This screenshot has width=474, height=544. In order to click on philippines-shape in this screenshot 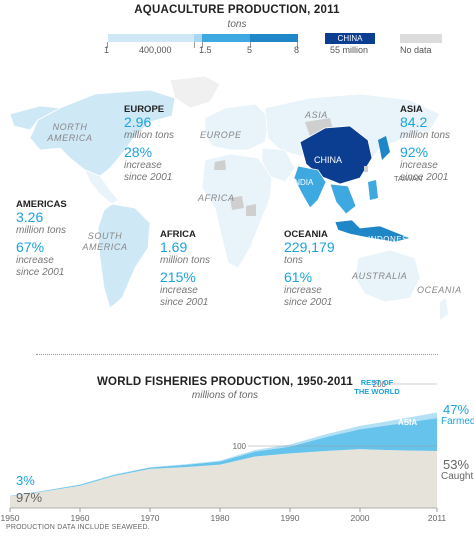, I will do `click(373, 190)`.